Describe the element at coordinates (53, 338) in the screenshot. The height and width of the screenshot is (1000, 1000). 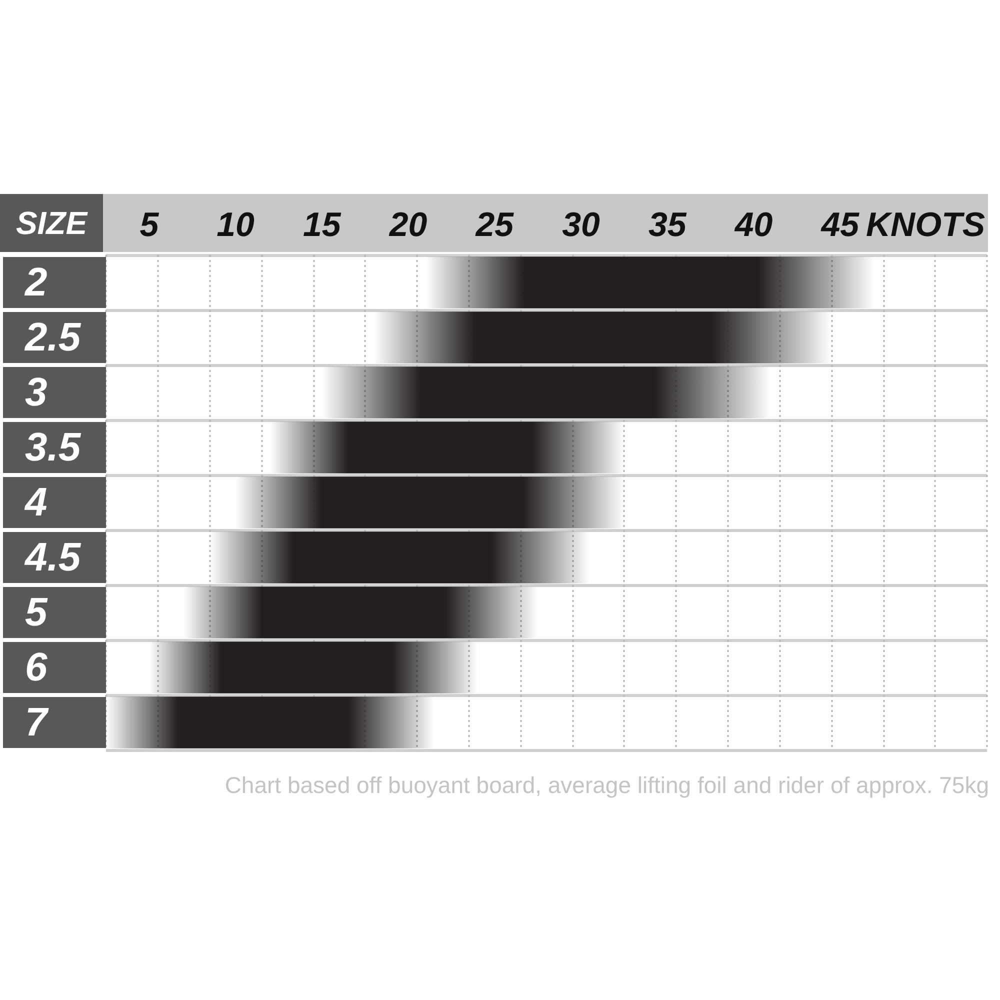
I see `y-tick-label: 2.5` at that location.